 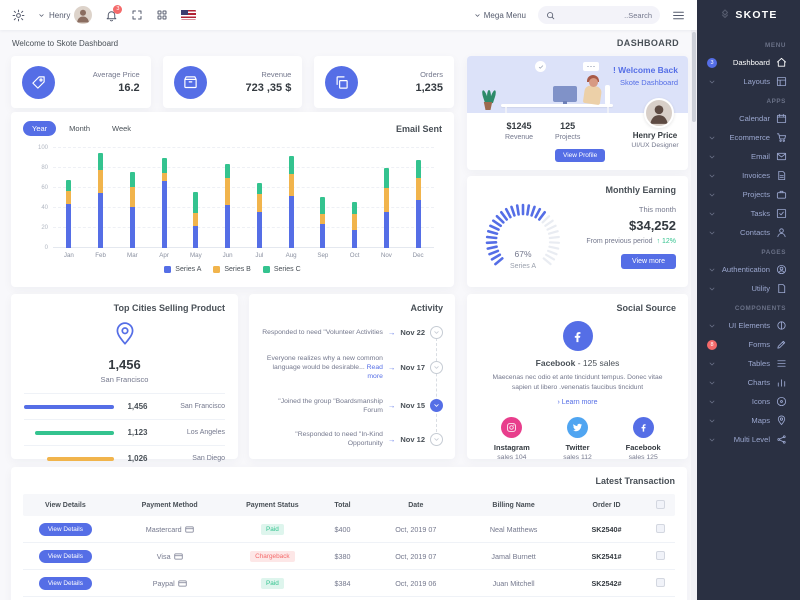 I want to click on sidebar-item-icons: Icons, so click(x=748, y=401).